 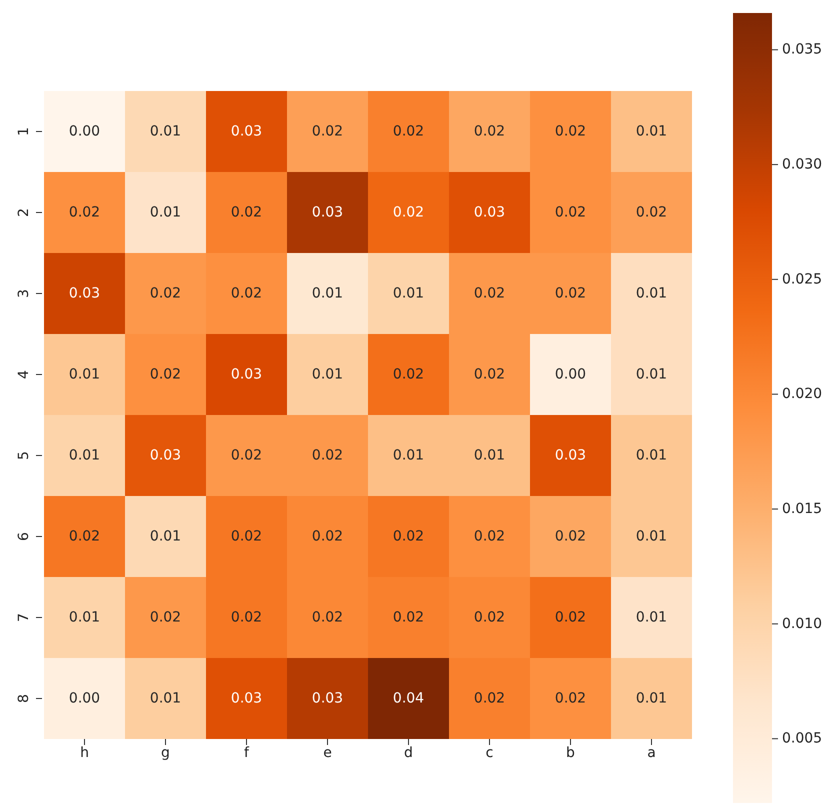 What do you see at coordinates (802, 624) in the screenshot?
I see `color-bar-label: 0.010` at bounding box center [802, 624].